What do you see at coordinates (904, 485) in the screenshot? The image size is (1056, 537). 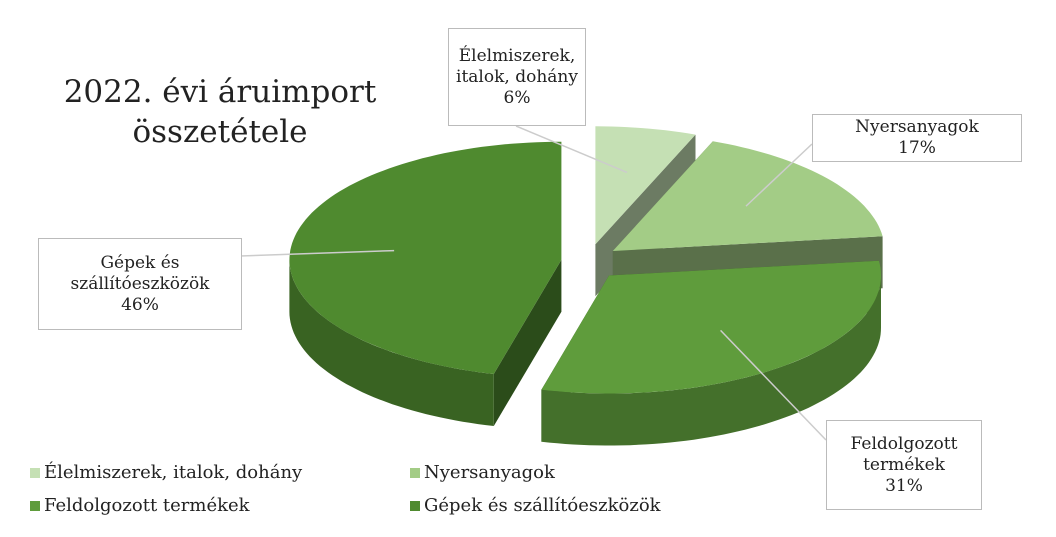 I see `data-label-value: 31%` at bounding box center [904, 485].